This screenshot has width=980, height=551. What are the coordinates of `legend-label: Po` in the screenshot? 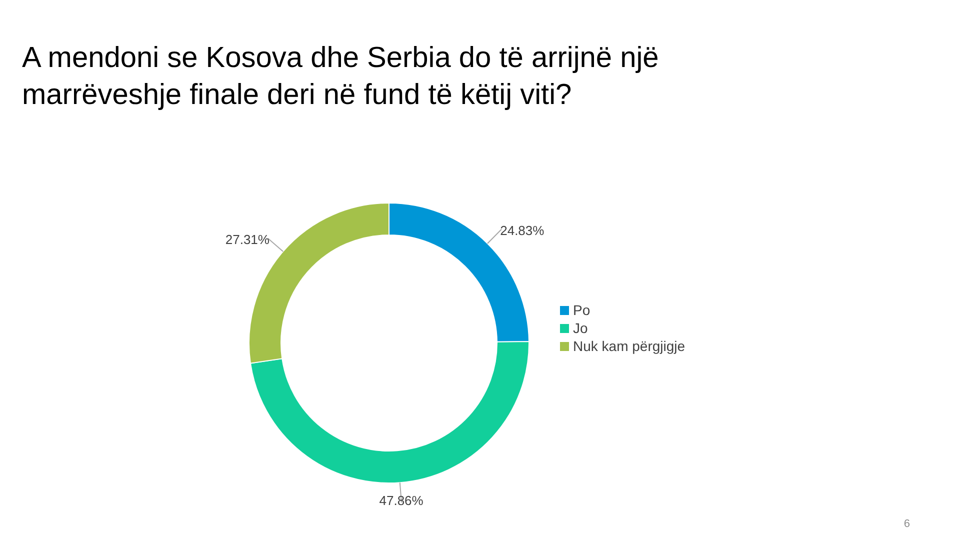 It's located at (581, 310).